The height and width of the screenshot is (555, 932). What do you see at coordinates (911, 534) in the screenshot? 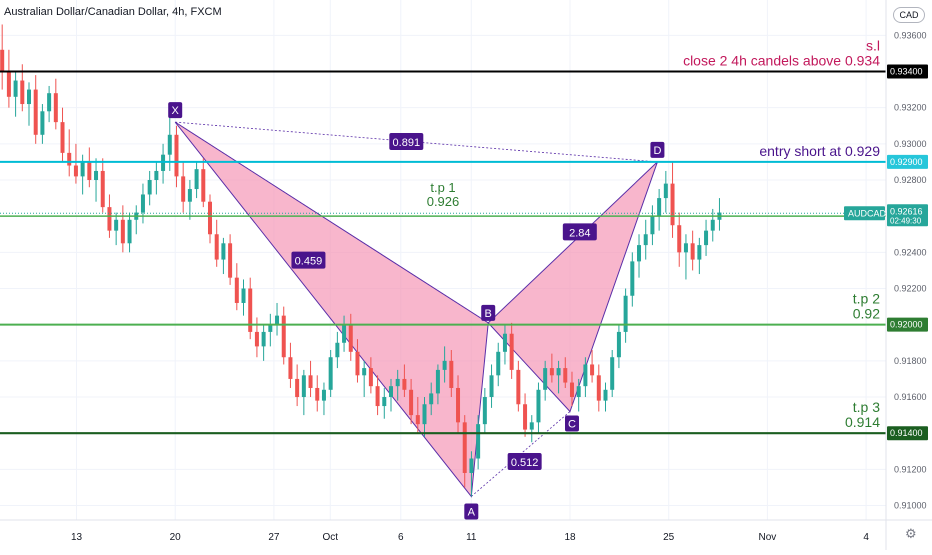
I see `settings-gear-icon: ⚙` at bounding box center [911, 534].